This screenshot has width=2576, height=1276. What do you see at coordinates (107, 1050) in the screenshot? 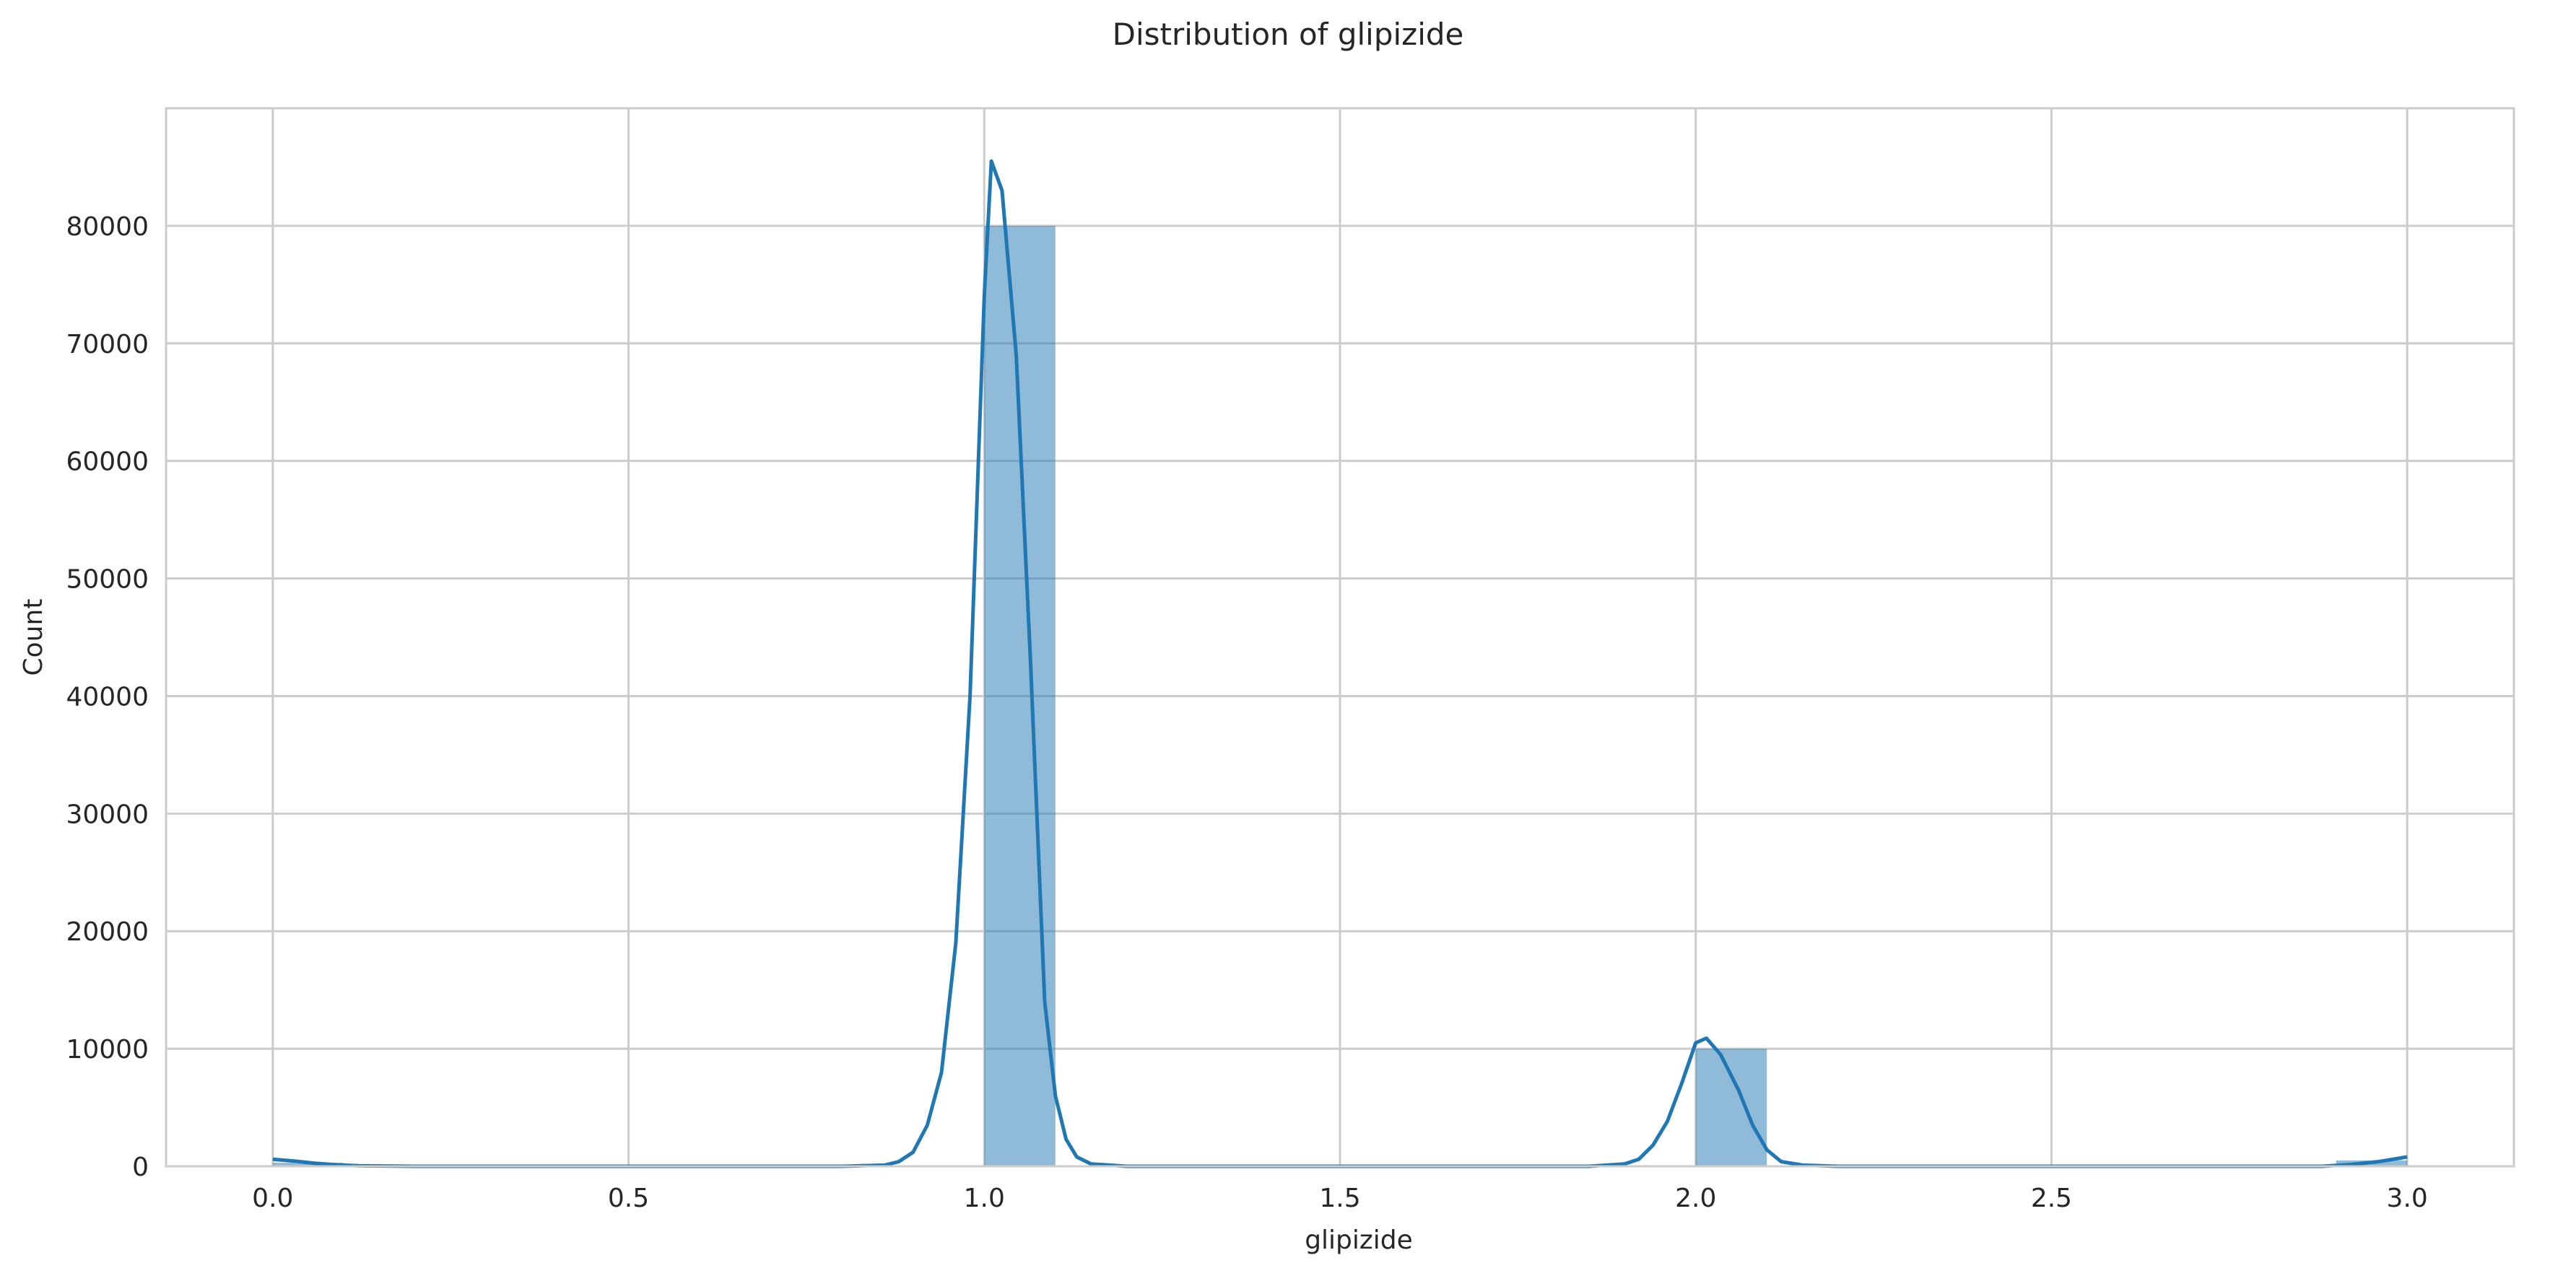
I see `y-tick-label: 10000` at bounding box center [107, 1050].